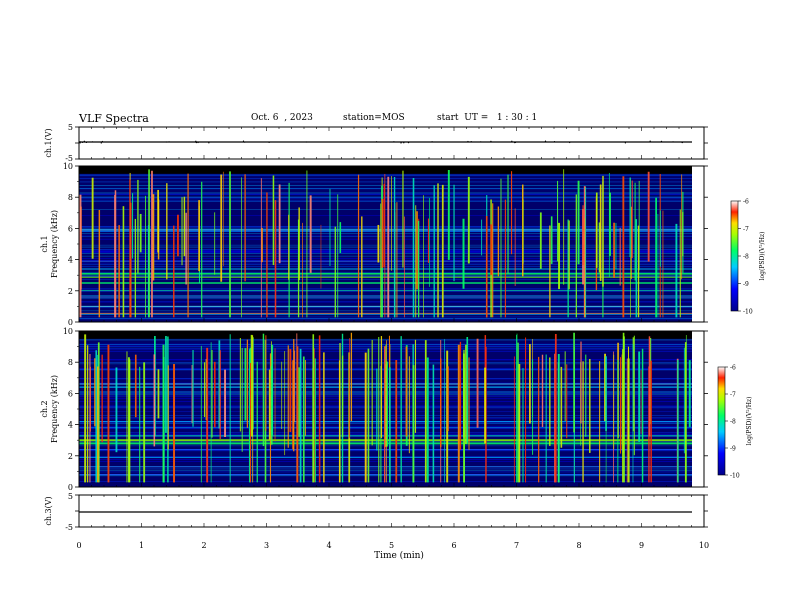 Image resolution: width=792 pixels, height=612 pixels. I want to click on time-tick-label: 1, so click(141, 545).